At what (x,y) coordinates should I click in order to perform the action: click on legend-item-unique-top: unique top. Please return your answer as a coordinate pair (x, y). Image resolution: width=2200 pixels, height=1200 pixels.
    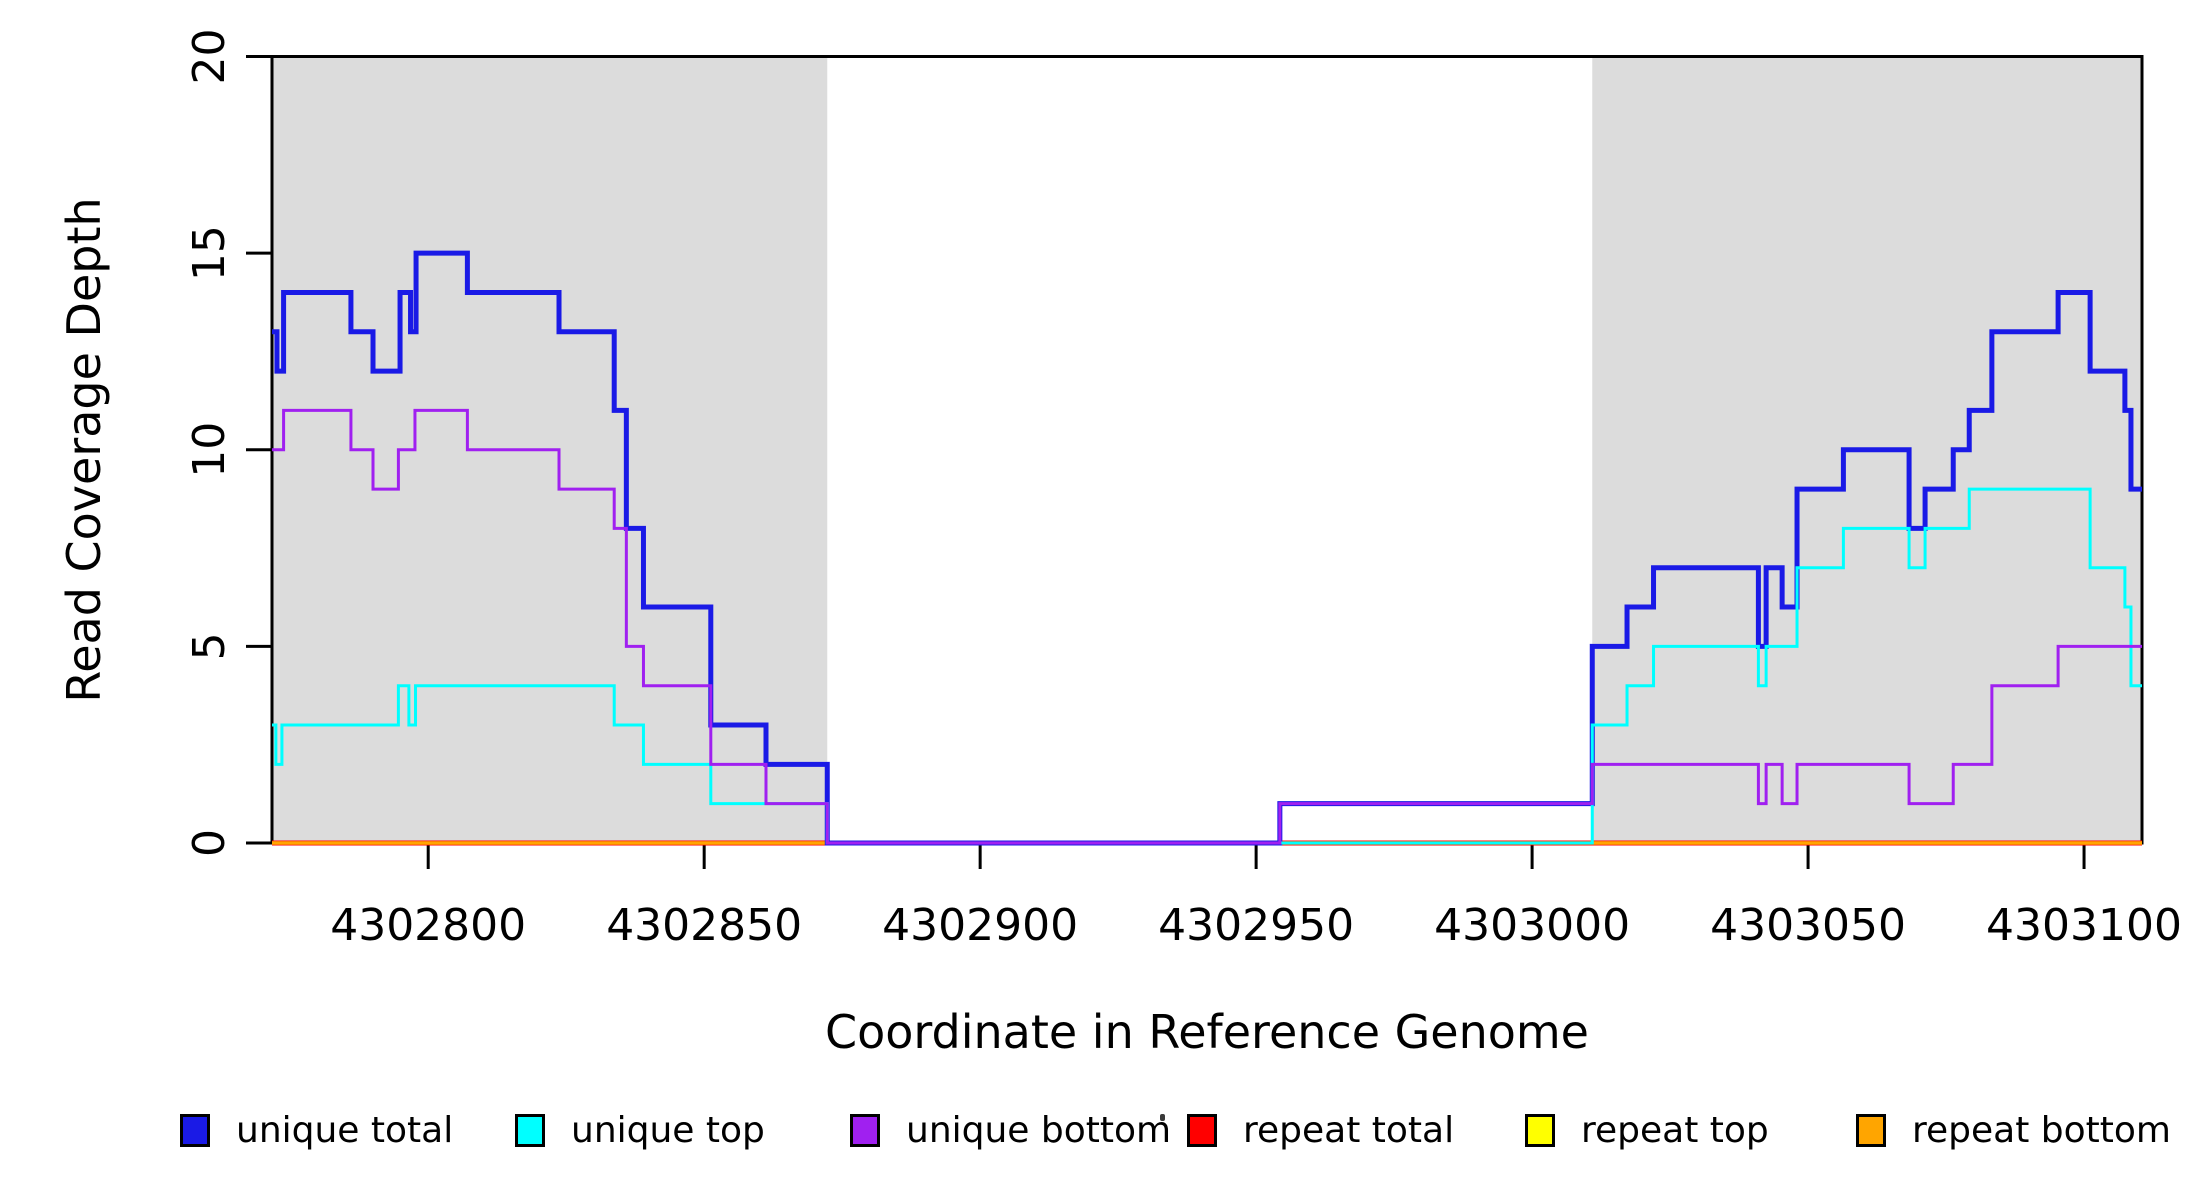
    Looking at the image, I should click on (640, 1130).